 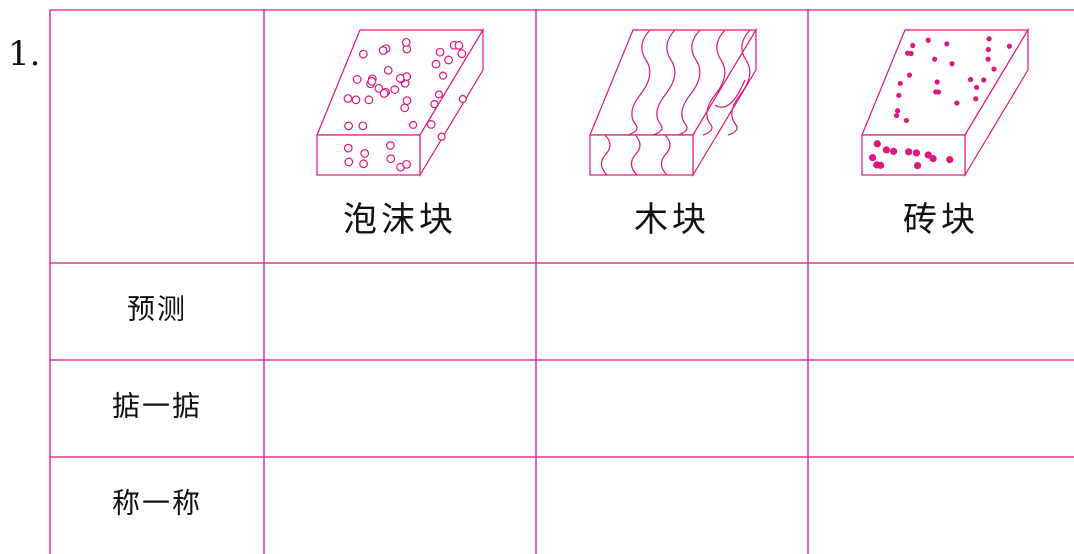 I want to click on column-header: 木块, so click(x=672, y=220).